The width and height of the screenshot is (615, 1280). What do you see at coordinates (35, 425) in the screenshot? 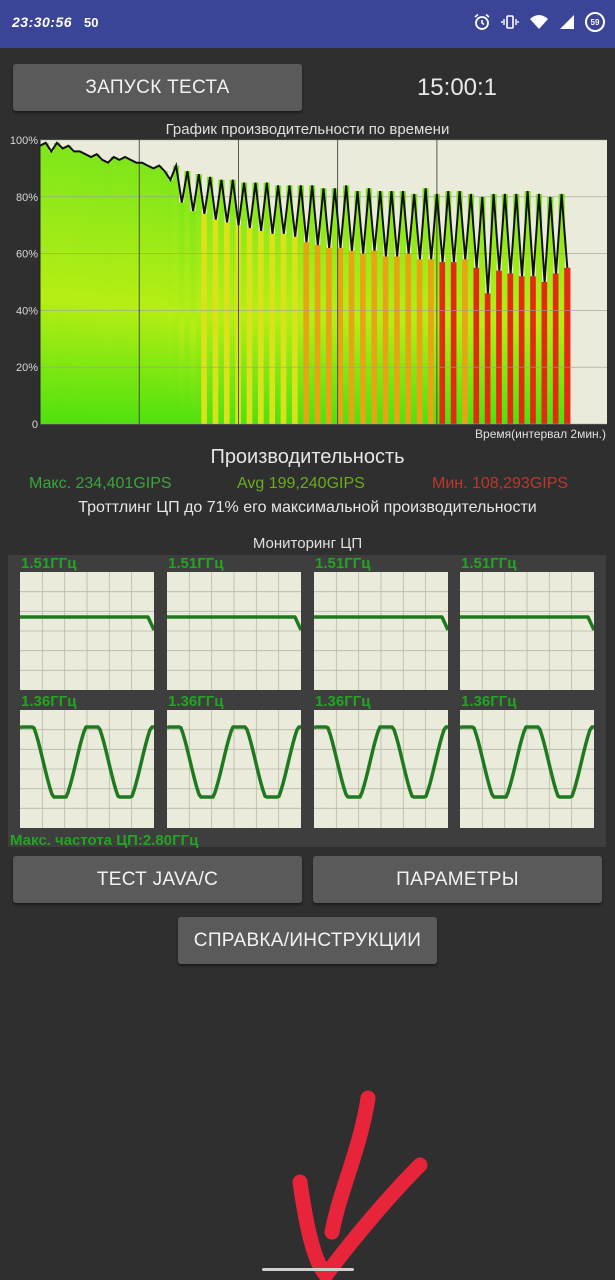
I see `chart-y-tick-label: 0` at bounding box center [35, 425].